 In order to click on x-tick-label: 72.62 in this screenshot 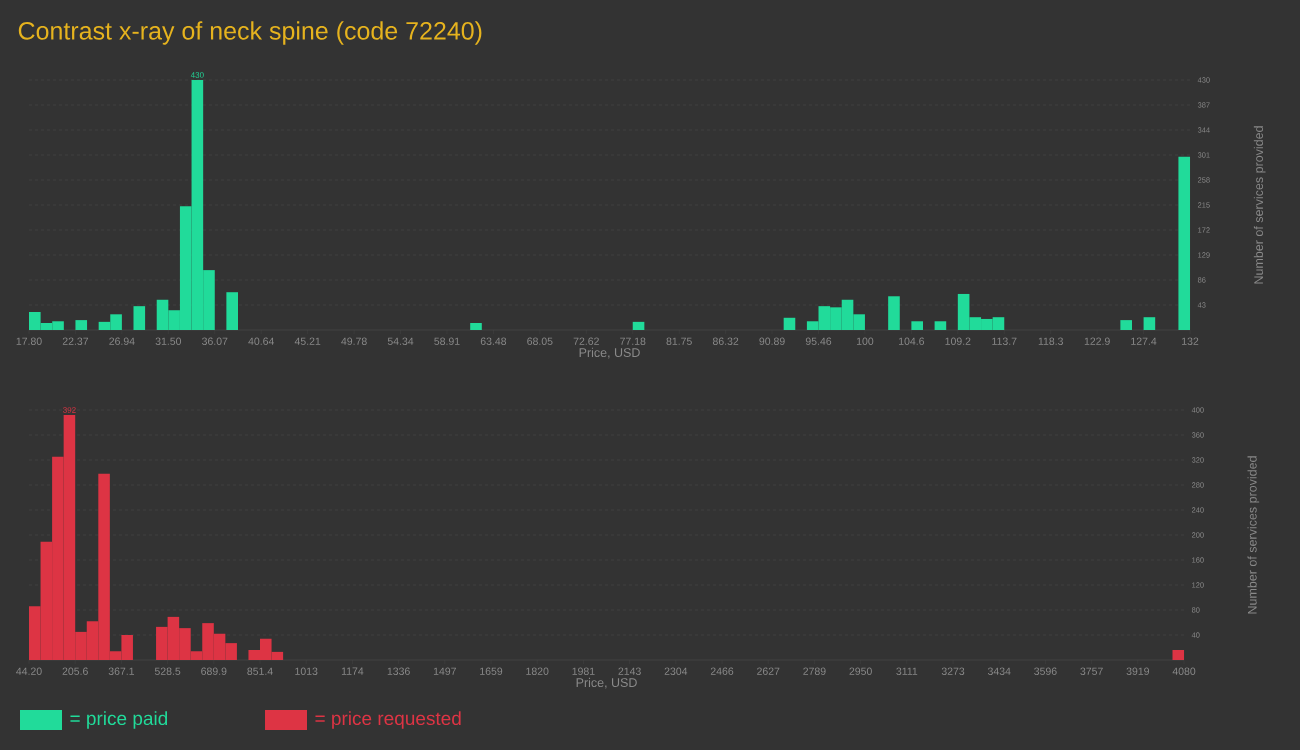, I will do `click(586, 341)`.